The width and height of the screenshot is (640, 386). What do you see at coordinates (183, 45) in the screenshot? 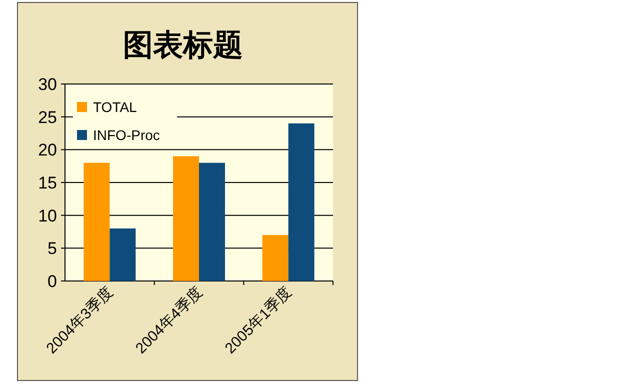
I see `chart-title: 图表标题` at bounding box center [183, 45].